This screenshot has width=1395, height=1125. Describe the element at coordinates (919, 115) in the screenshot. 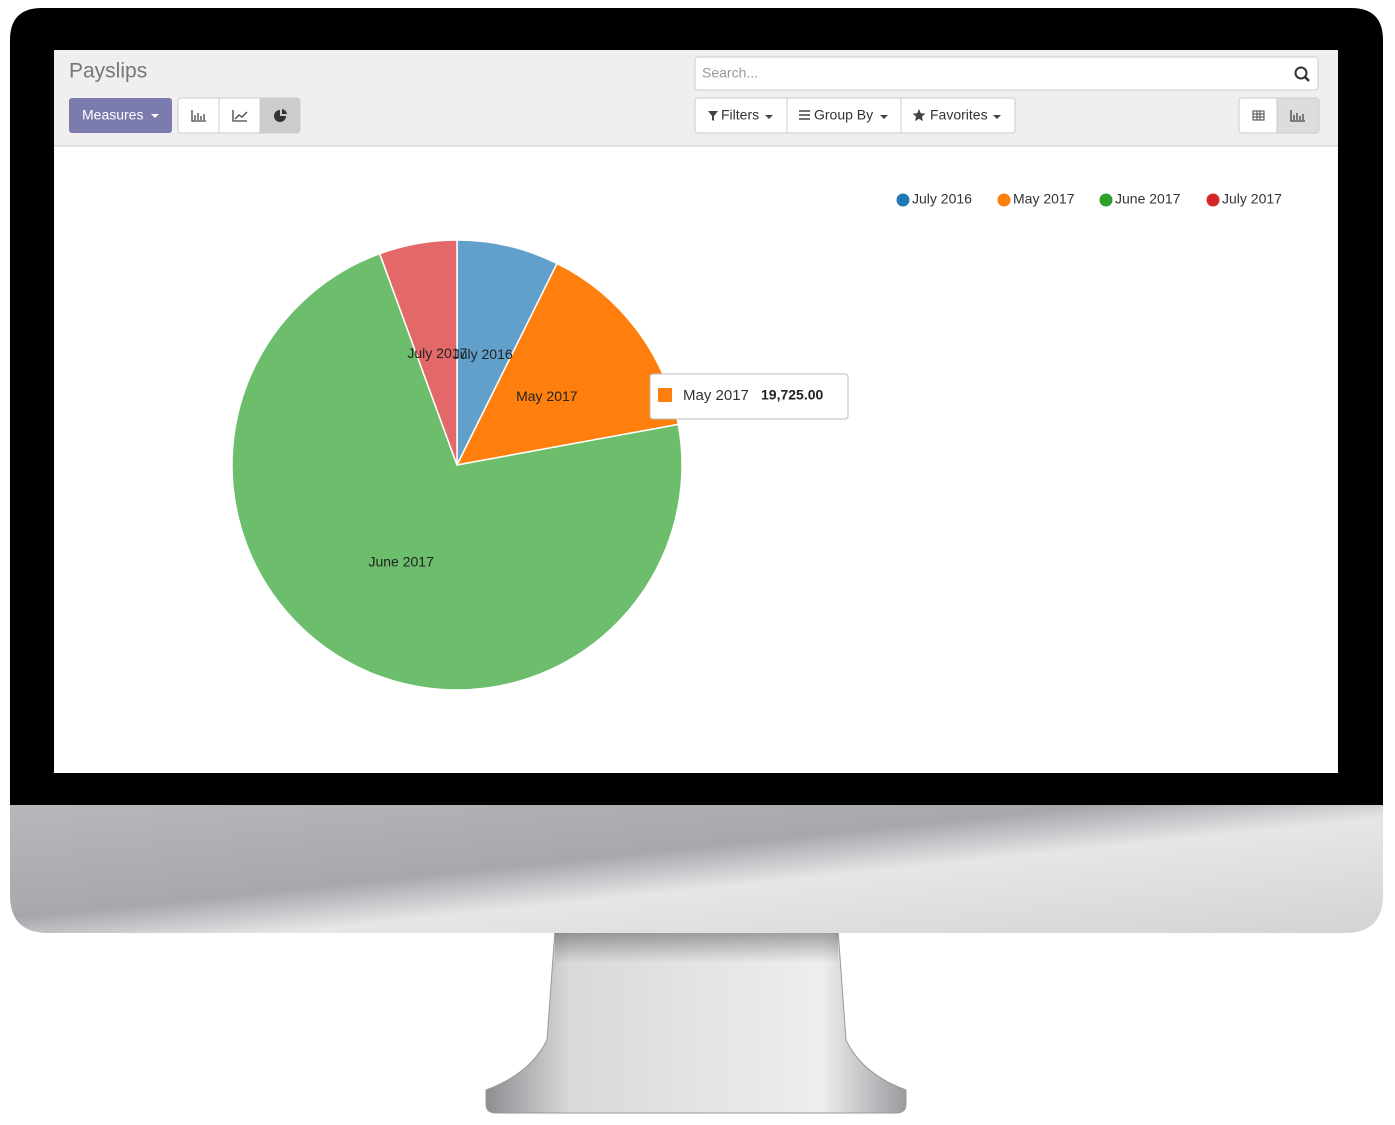

I see `star-icon` at that location.